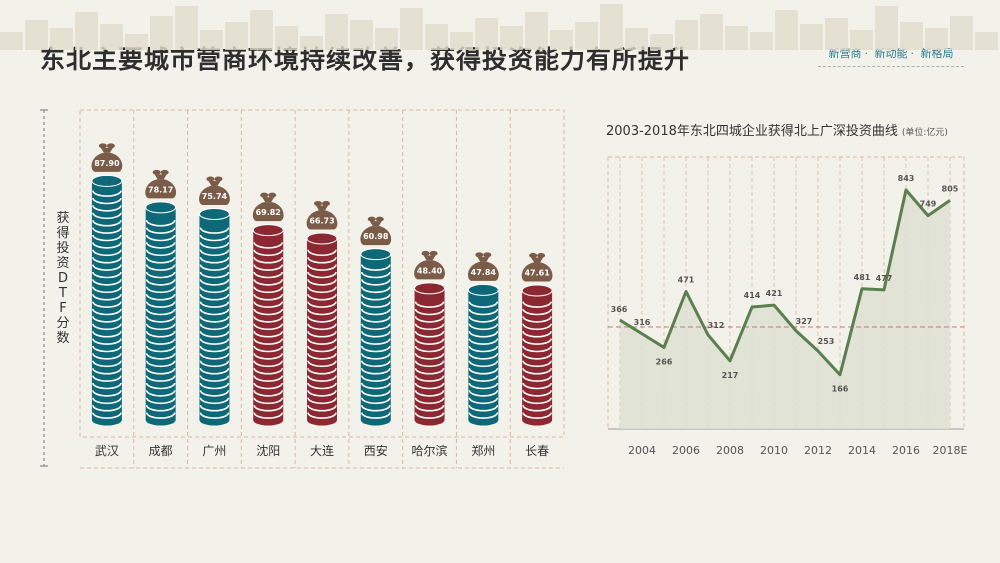  Describe the element at coordinates (537, 451) in the screenshot. I see `bar-category-label: 长春` at that location.